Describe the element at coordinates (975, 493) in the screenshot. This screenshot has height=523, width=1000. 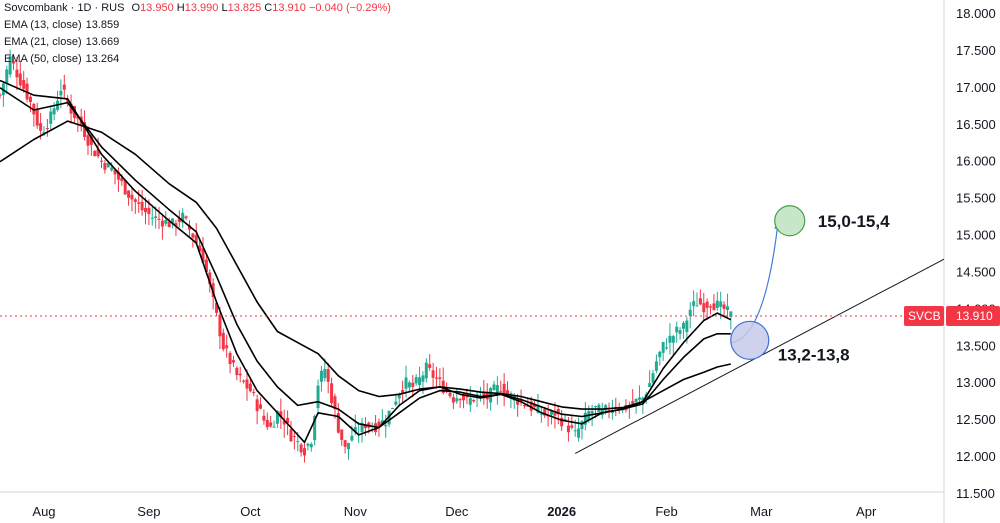
I see `y-tick-label: 11.500` at that location.